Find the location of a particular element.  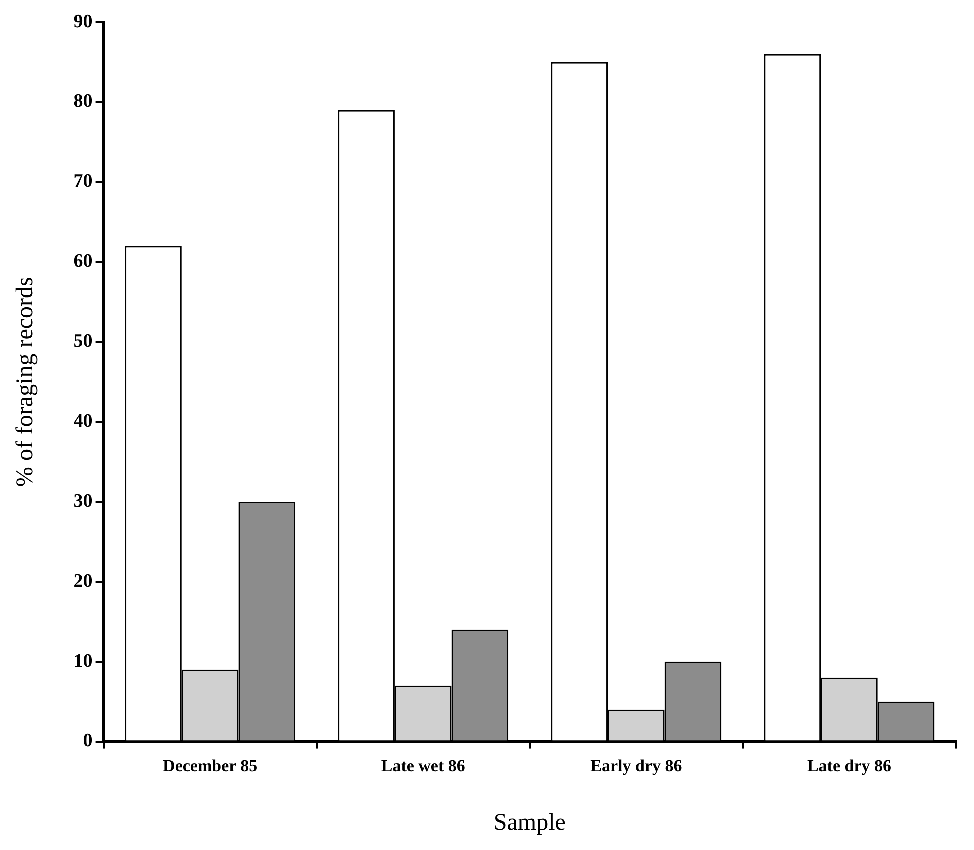

x-tick-label: Early dry 86 is located at coordinates (636, 766).